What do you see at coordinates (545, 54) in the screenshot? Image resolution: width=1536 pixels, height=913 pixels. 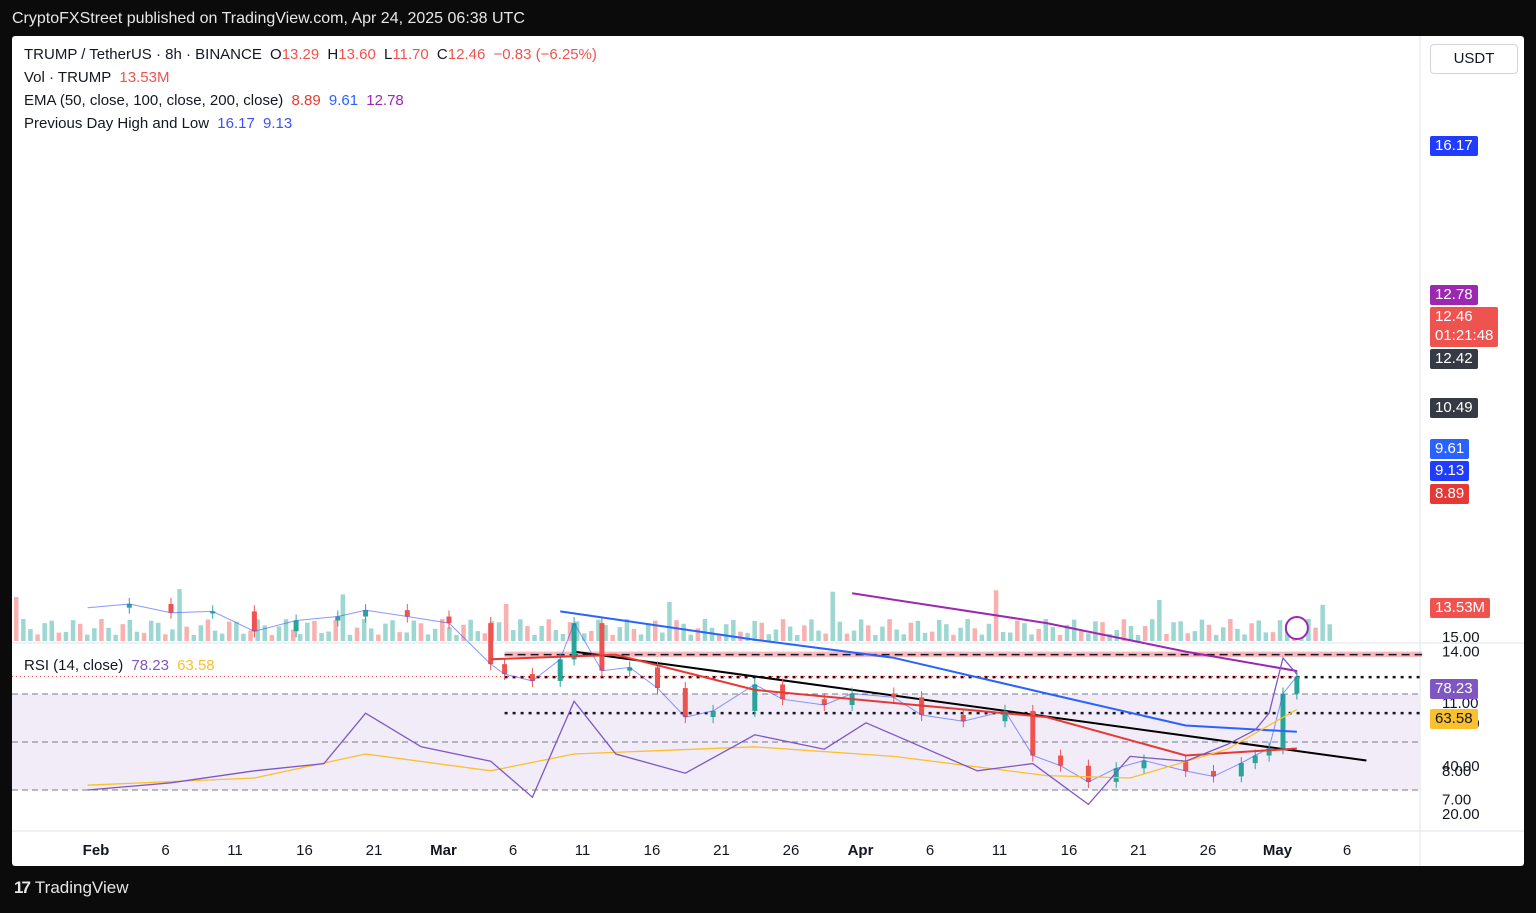 I see `change-value: −0.83 (−6.25%)` at bounding box center [545, 54].